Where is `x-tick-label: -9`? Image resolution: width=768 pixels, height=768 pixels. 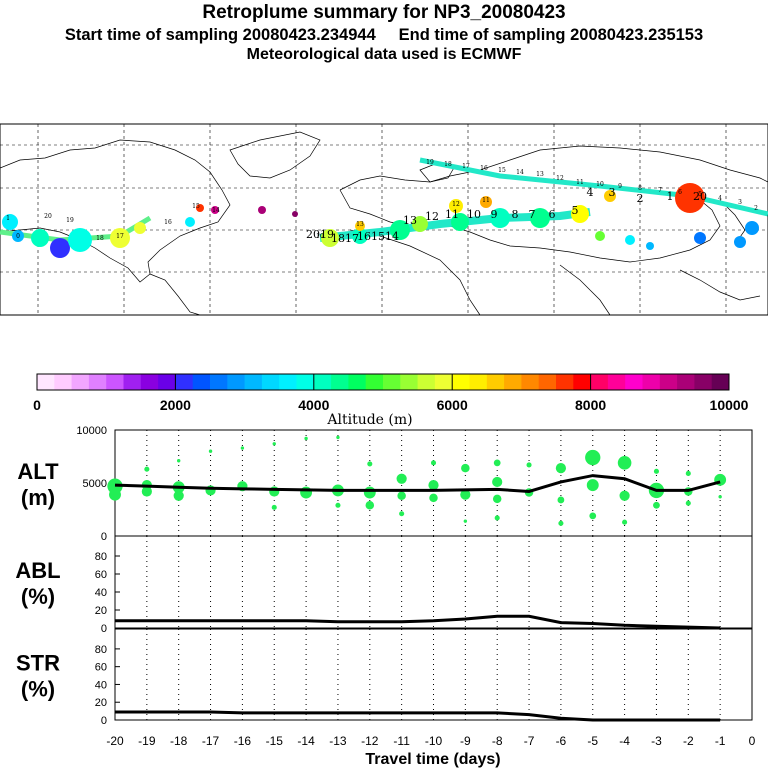 x-tick-label: -9 is located at coordinates (465, 741).